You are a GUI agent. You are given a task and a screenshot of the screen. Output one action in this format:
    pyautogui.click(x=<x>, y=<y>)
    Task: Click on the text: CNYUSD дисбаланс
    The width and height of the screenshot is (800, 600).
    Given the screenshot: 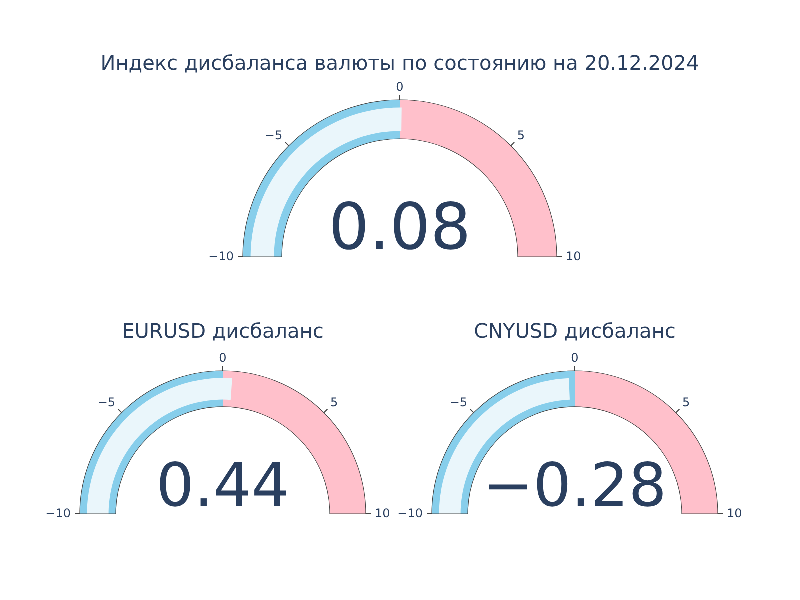 What is the action you would take?
    pyautogui.click(x=575, y=331)
    